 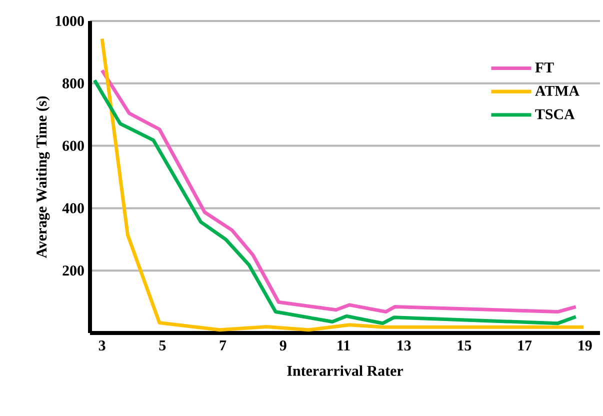 What do you see at coordinates (223, 345) in the screenshot?
I see `x-tick-label: 7` at bounding box center [223, 345].